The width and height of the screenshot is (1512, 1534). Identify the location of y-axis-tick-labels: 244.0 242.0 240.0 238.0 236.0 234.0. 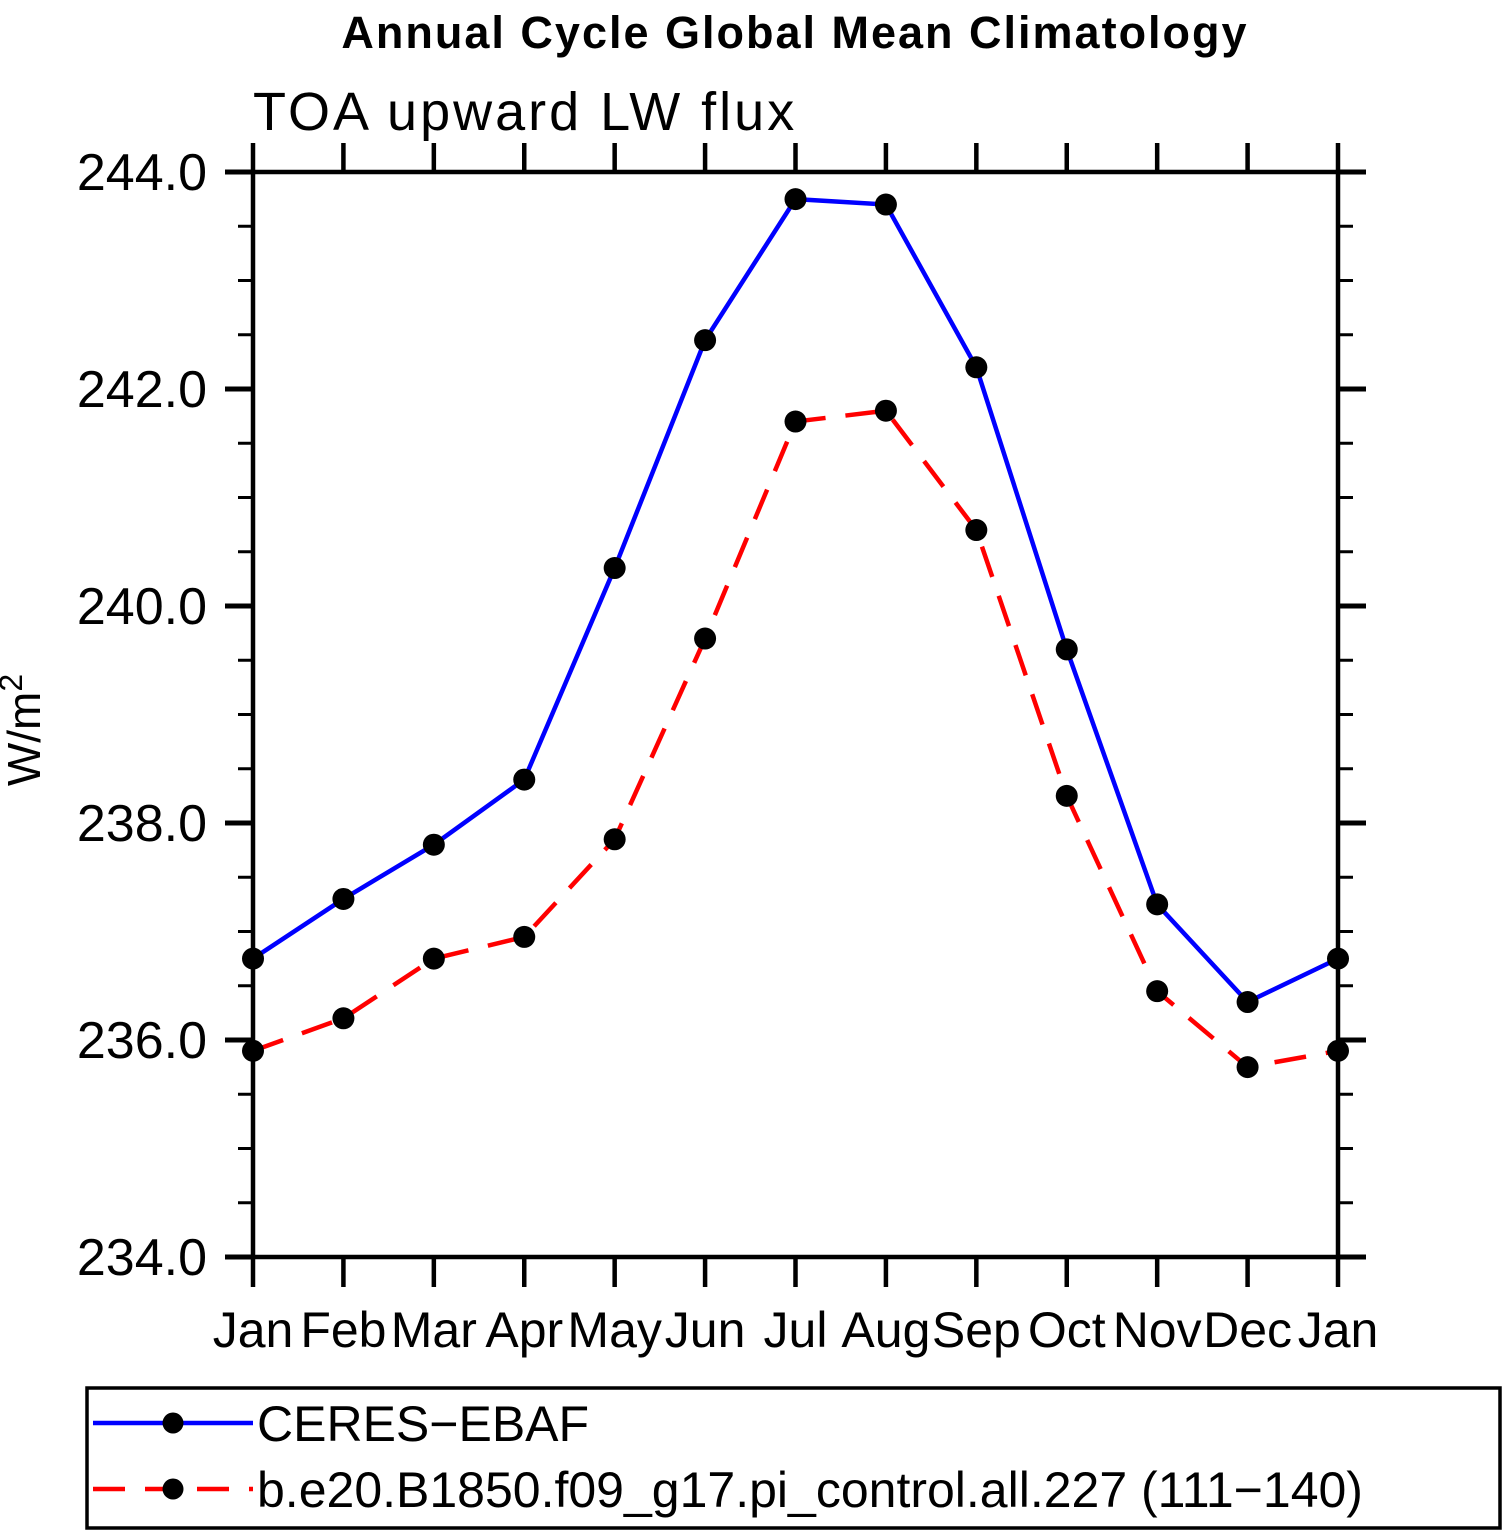
(142, 715).